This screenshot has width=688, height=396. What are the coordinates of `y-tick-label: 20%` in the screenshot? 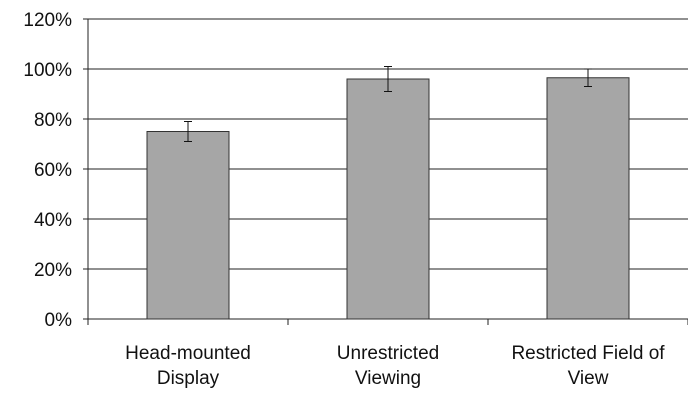 It's located at (53, 270).